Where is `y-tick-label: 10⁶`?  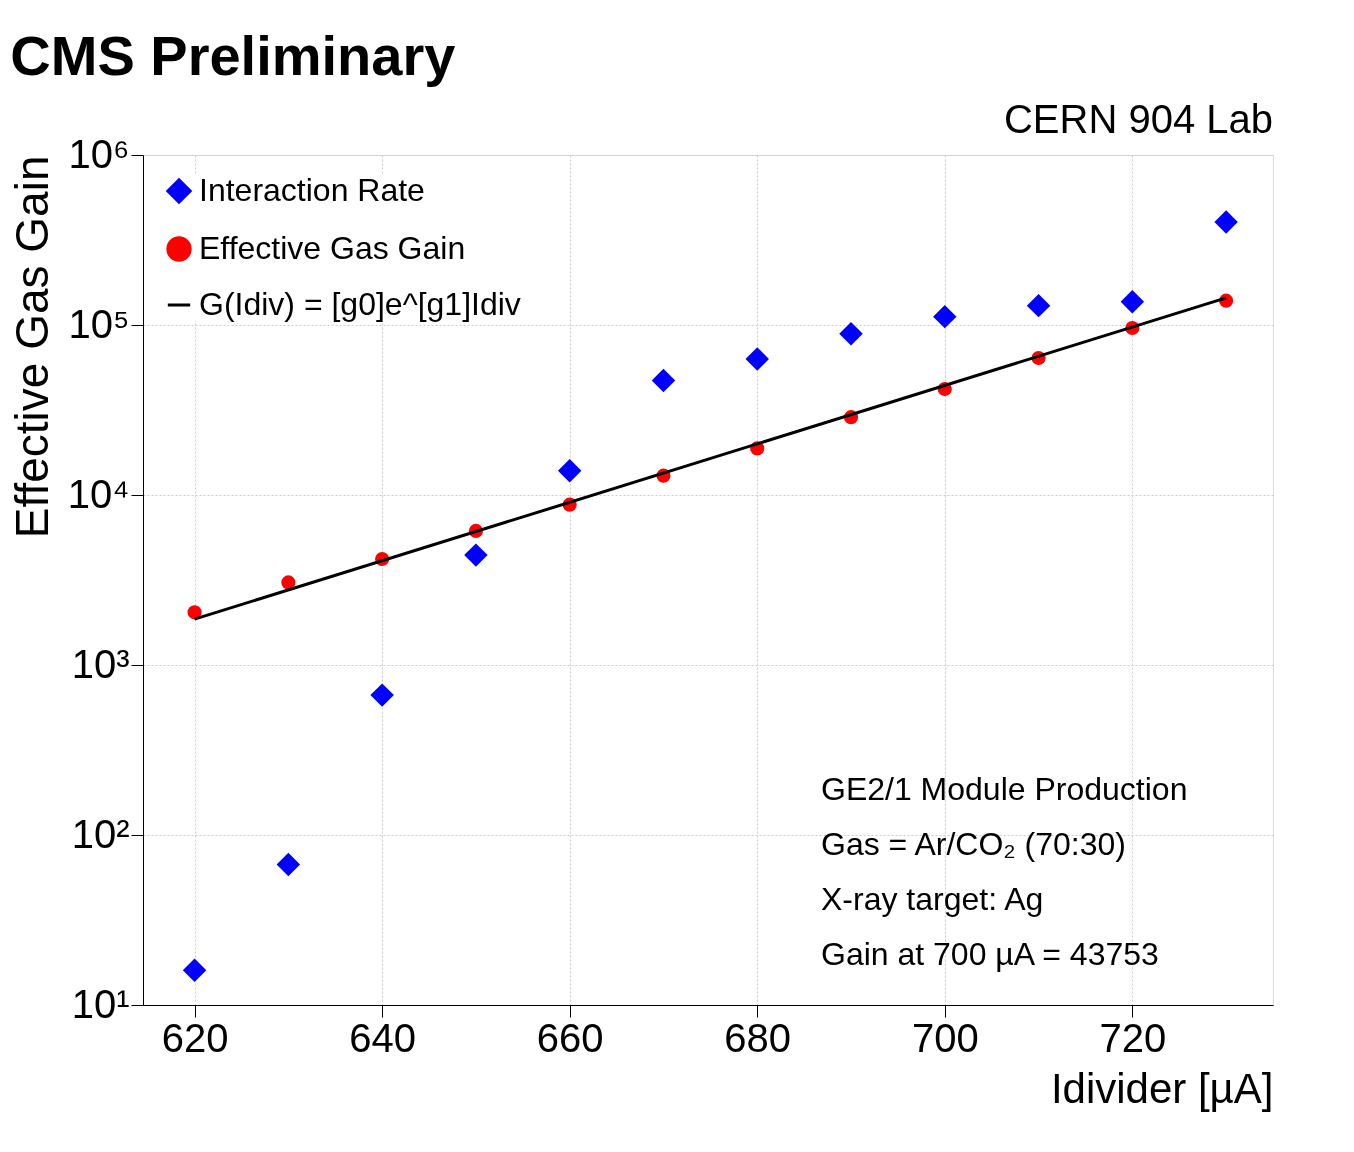 y-tick-label: 10⁶ is located at coordinates (99, 153).